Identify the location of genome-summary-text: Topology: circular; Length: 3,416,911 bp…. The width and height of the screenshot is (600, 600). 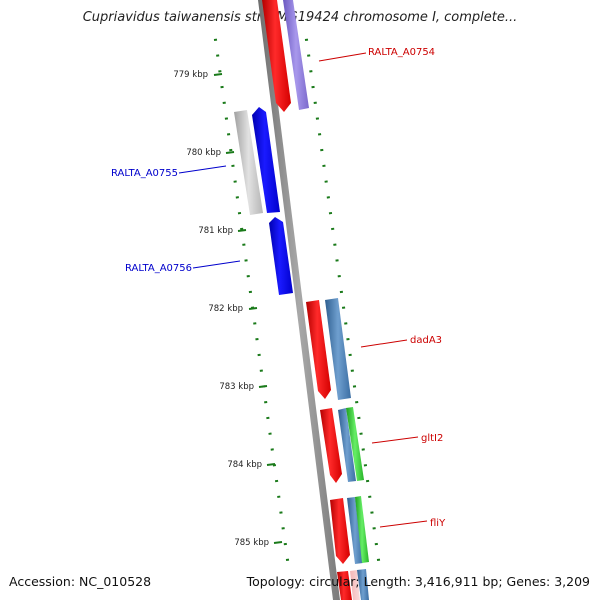
(418, 581).